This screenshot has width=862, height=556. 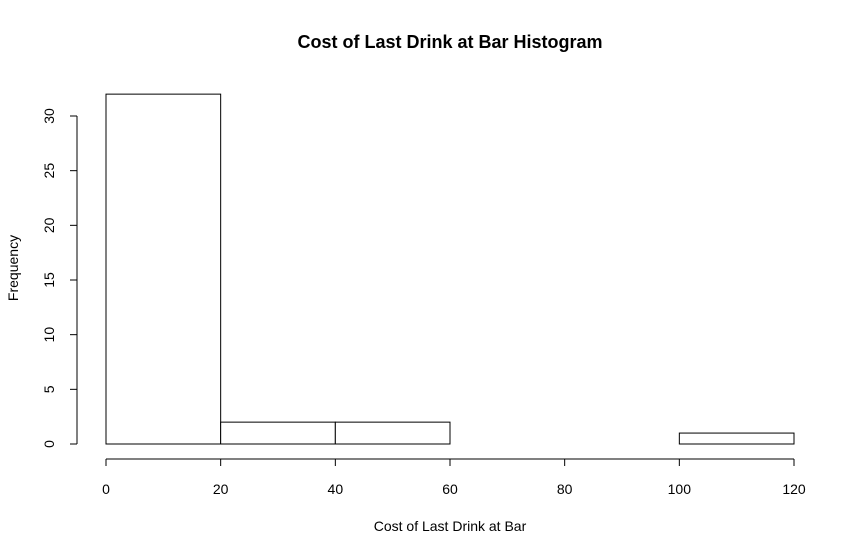 I want to click on x-tick-label: 120, so click(x=794, y=489).